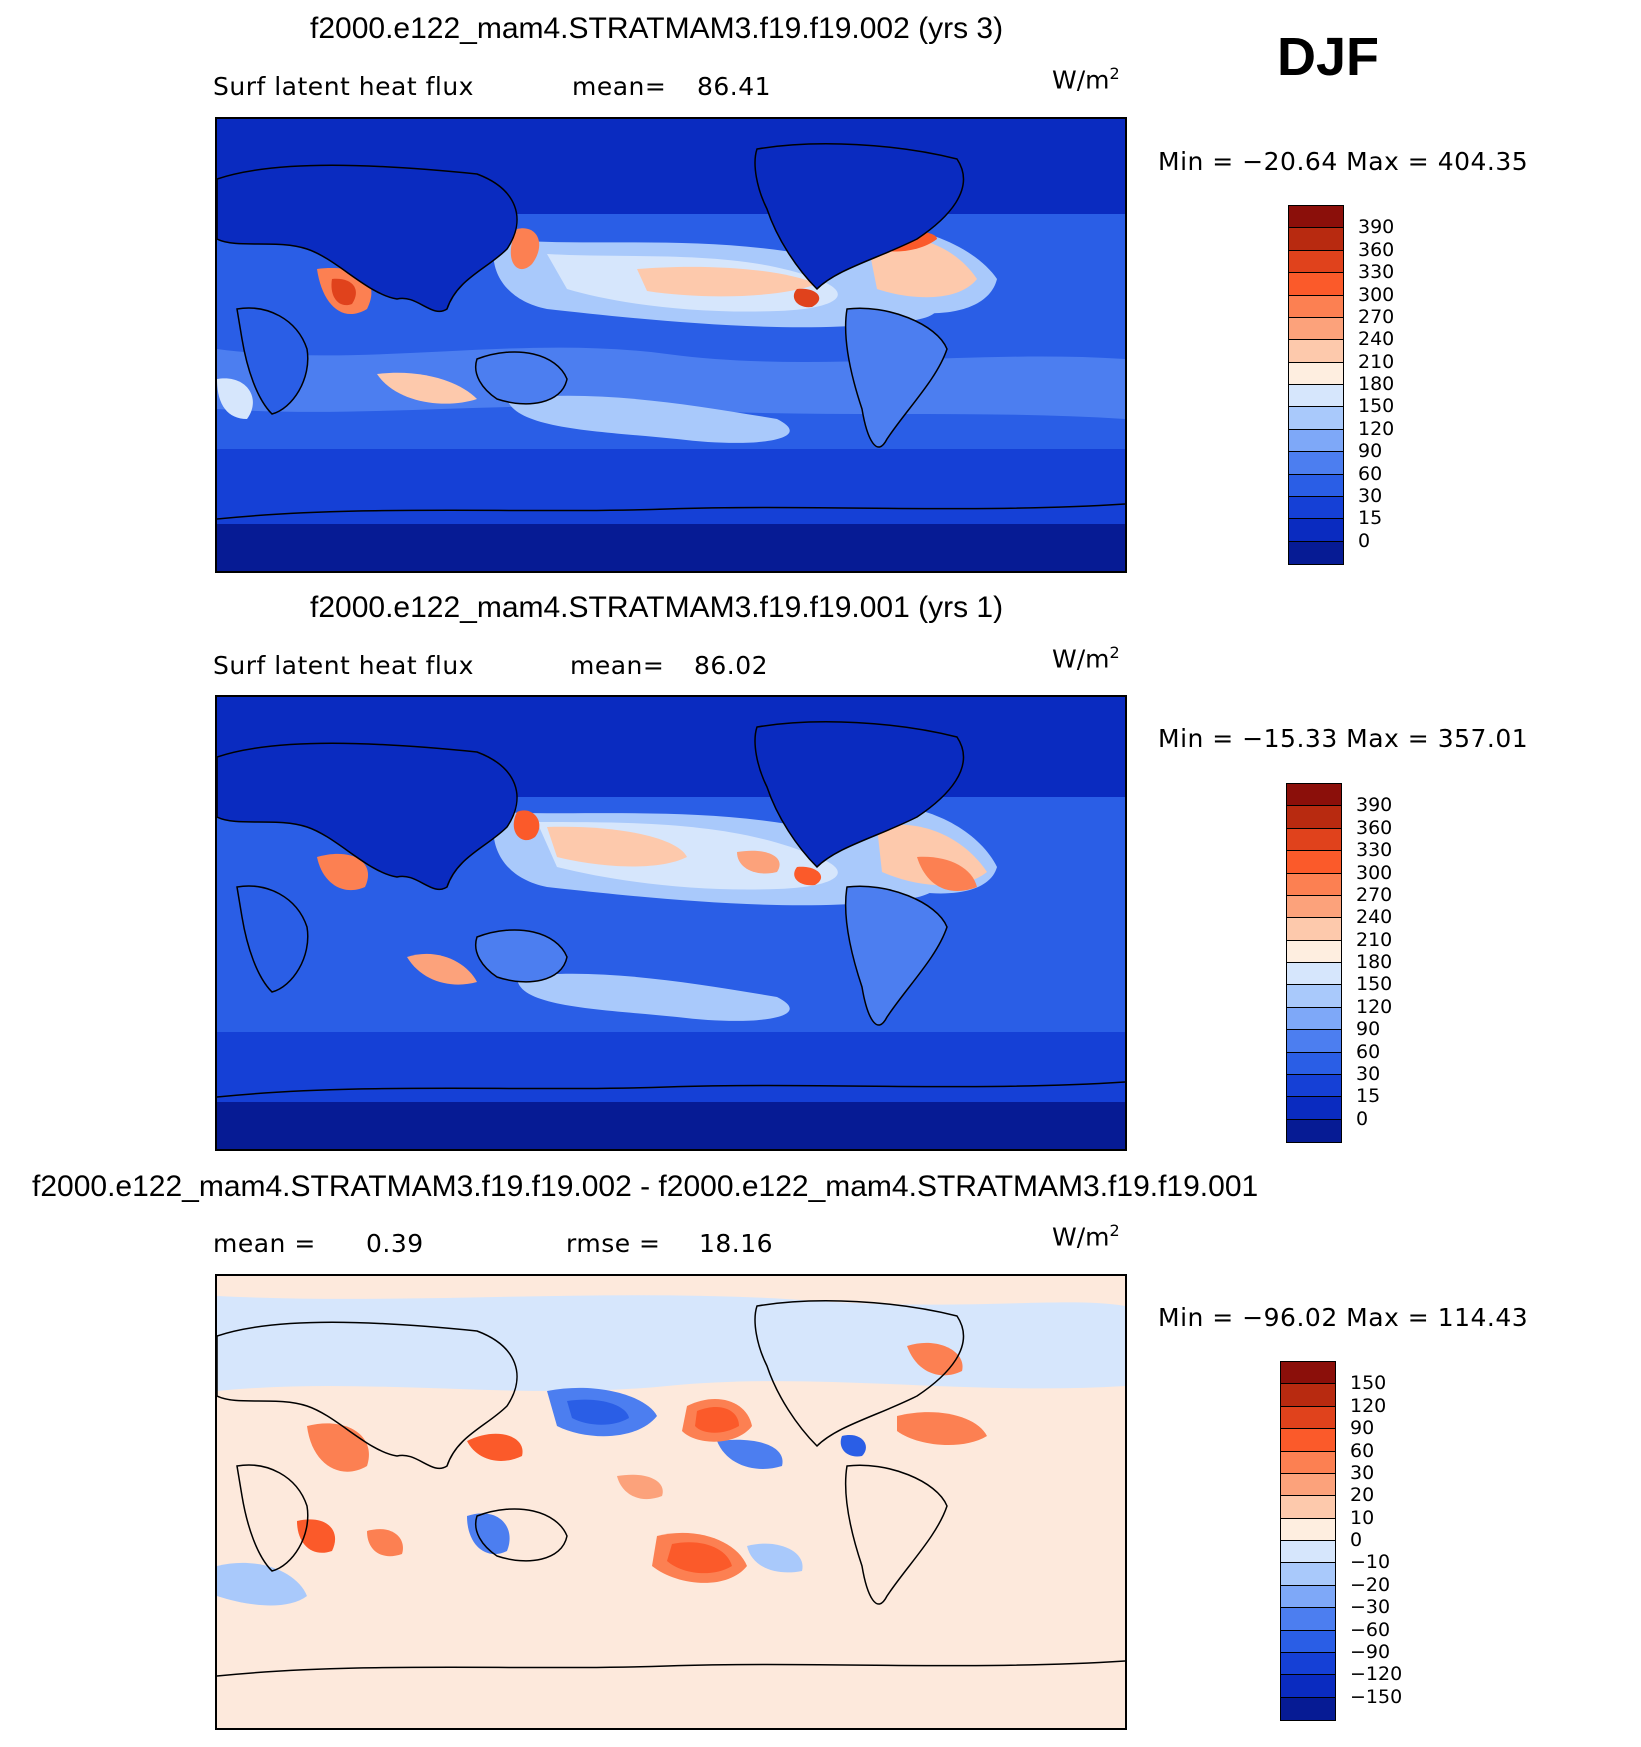 The height and width of the screenshot is (1747, 1641). I want to click on colorbar-tick-label: 210, so click(1376, 361).